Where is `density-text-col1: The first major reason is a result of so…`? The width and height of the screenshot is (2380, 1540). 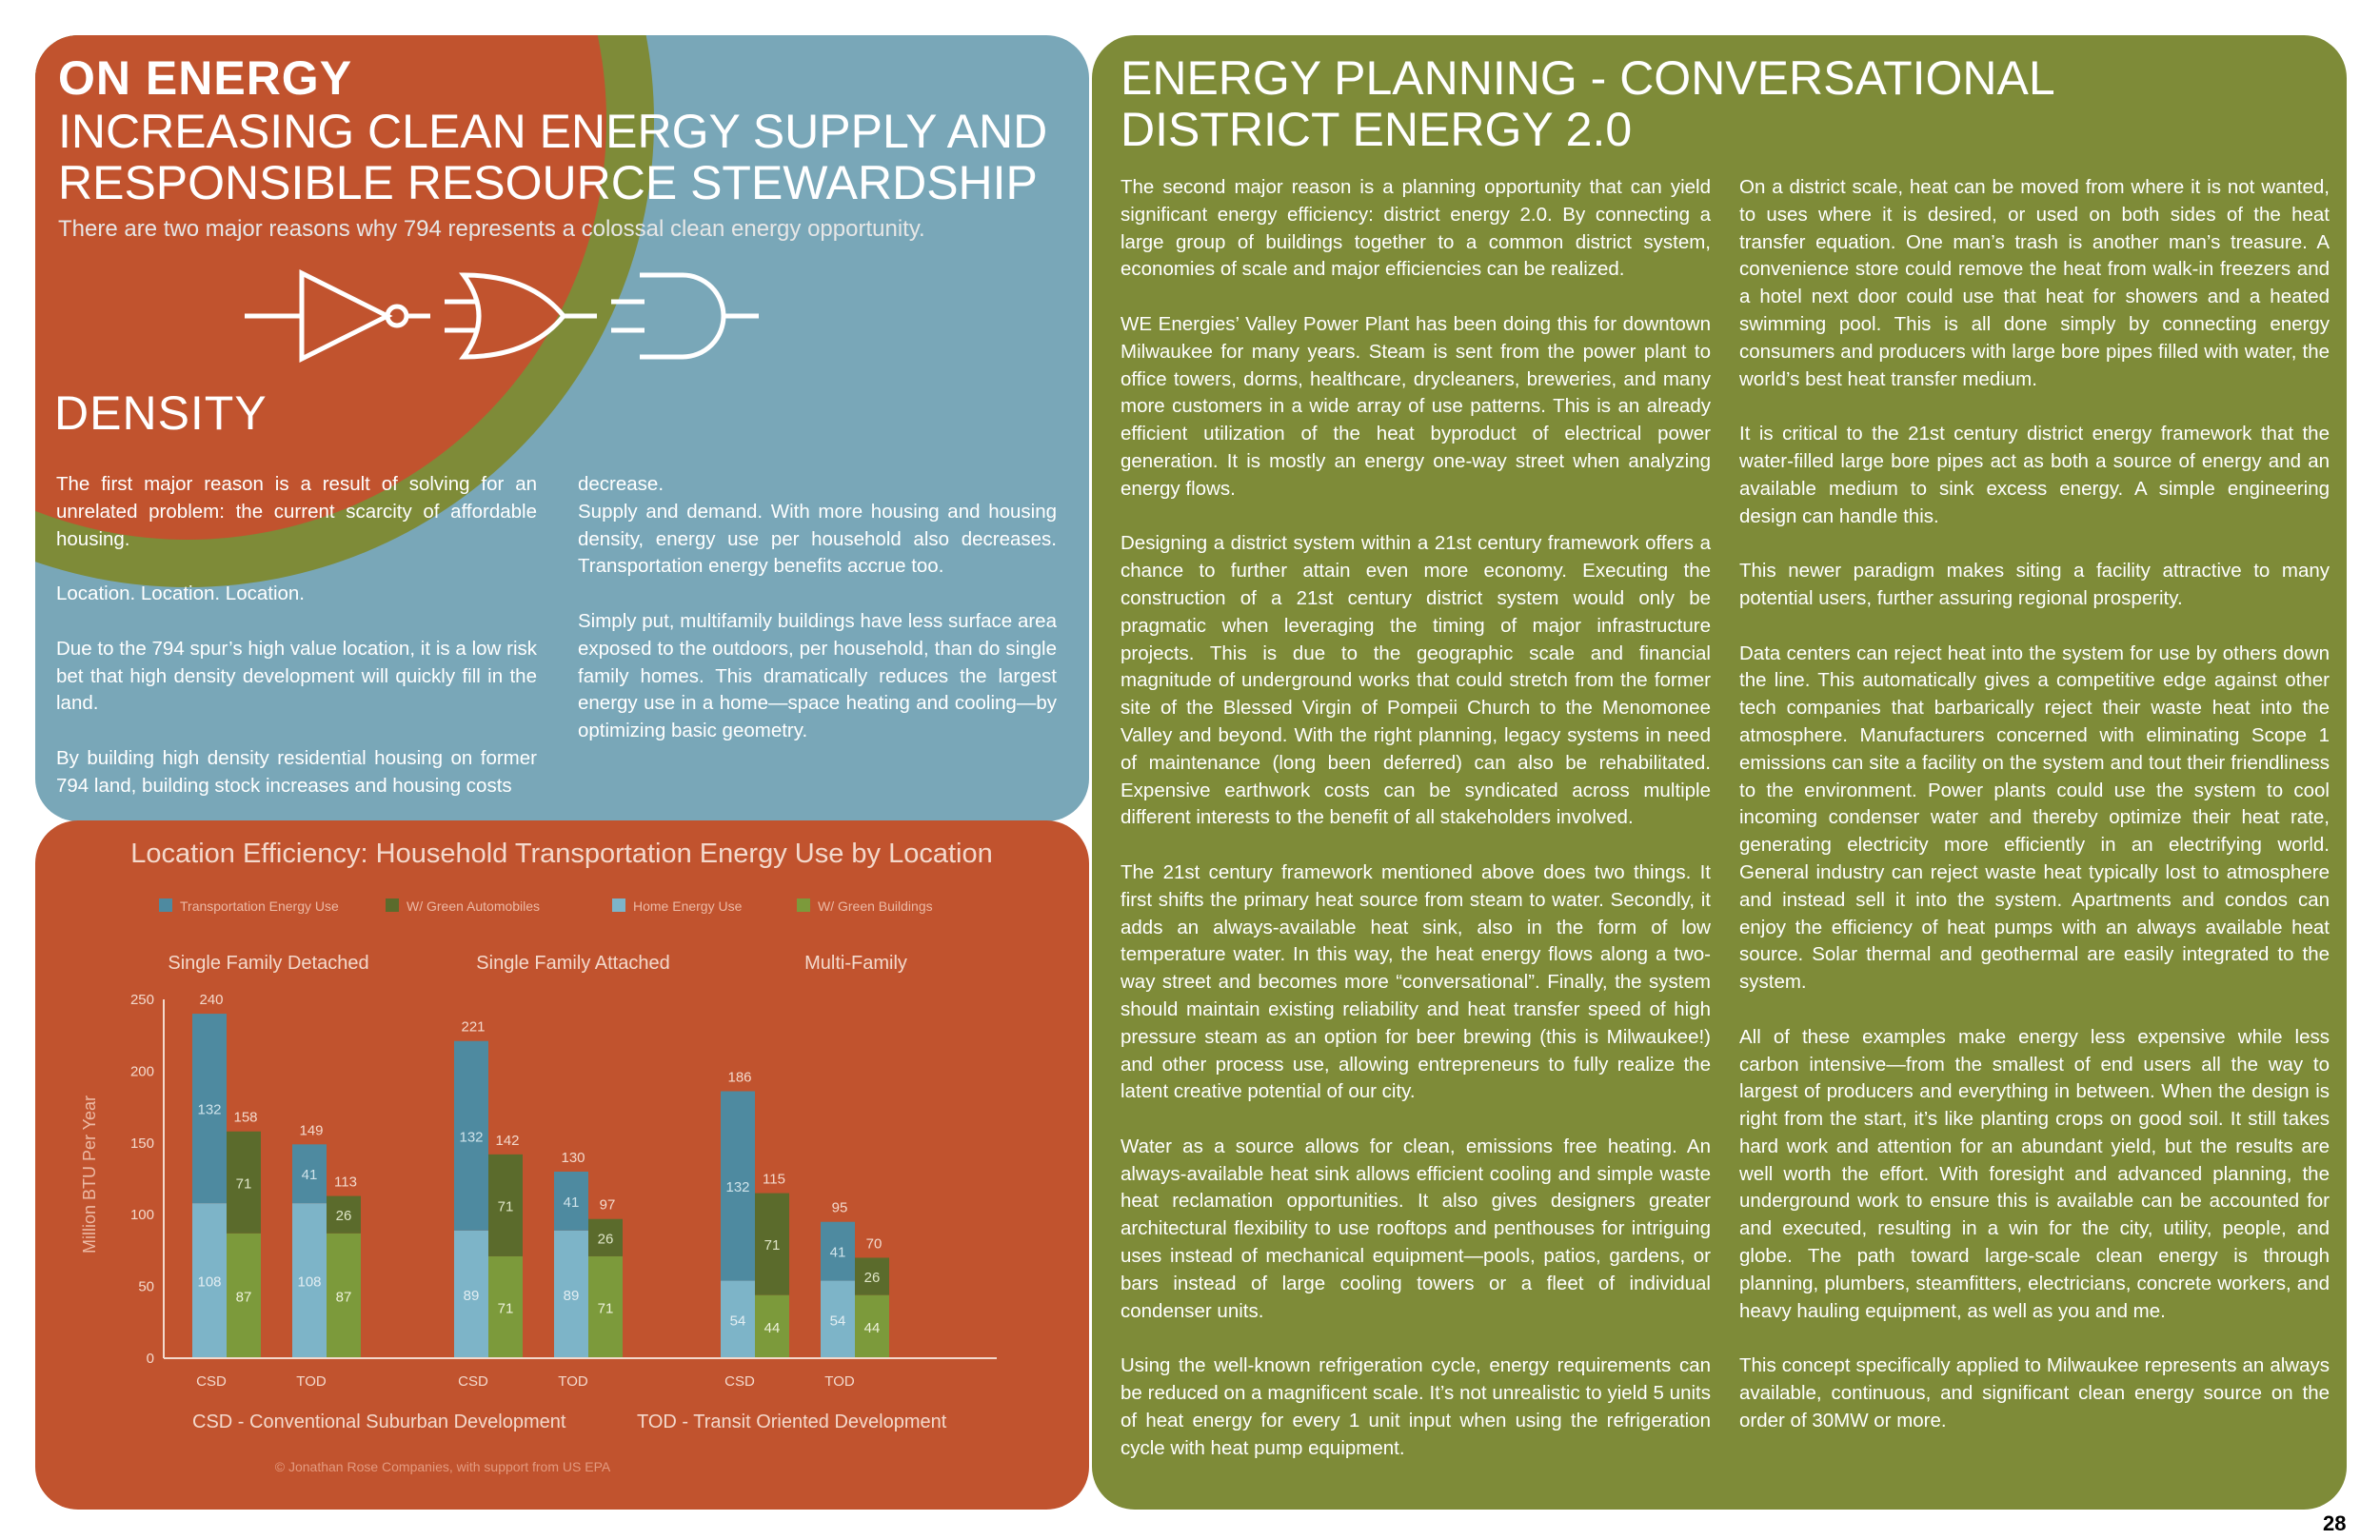 density-text-col1: The first major reason is a result of so… is located at coordinates (296, 635).